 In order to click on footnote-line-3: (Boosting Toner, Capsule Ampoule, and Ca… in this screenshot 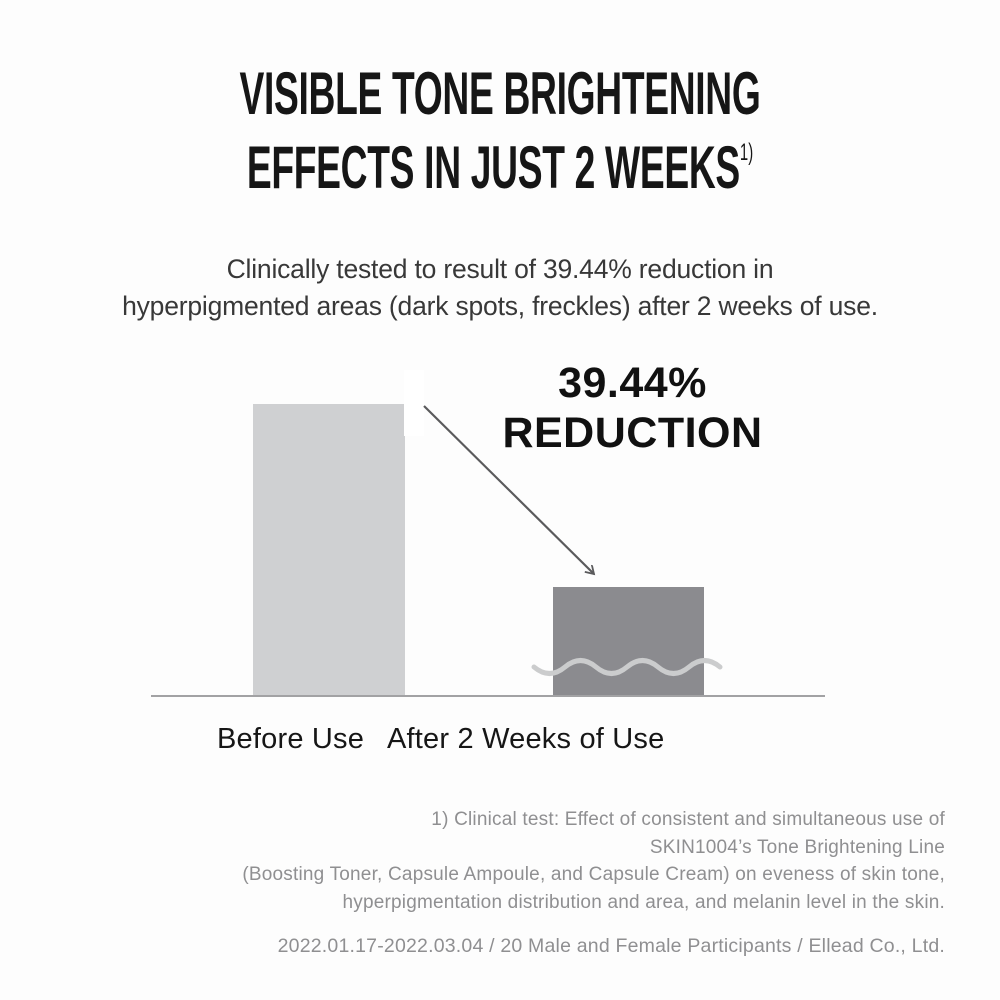, I will do `click(593, 874)`.